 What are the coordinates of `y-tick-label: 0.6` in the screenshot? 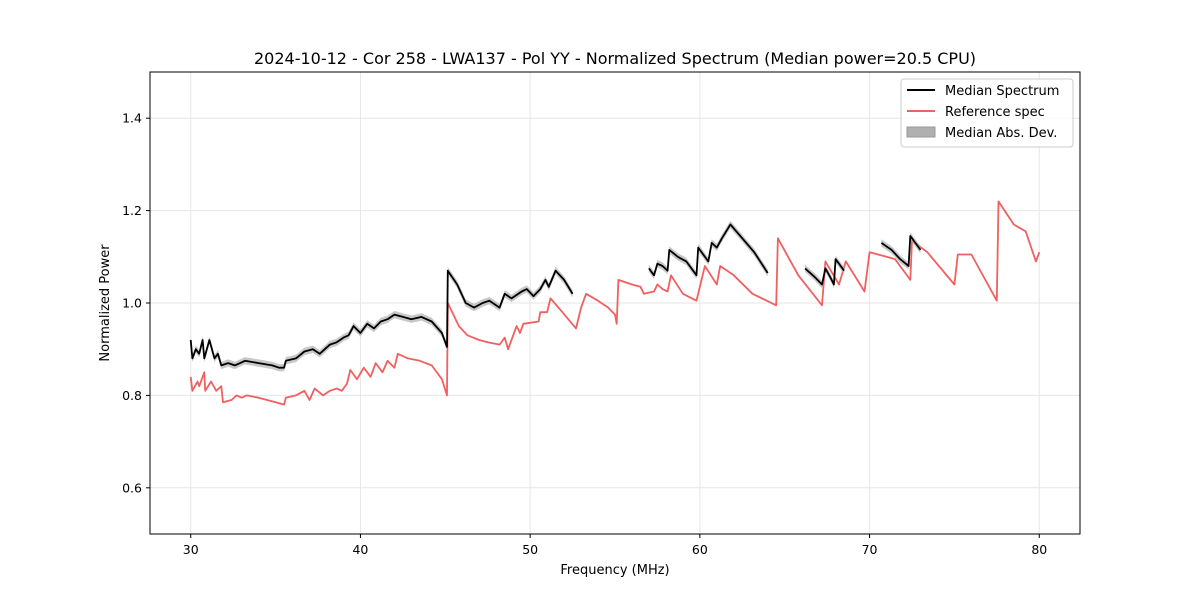 It's located at (132, 487).